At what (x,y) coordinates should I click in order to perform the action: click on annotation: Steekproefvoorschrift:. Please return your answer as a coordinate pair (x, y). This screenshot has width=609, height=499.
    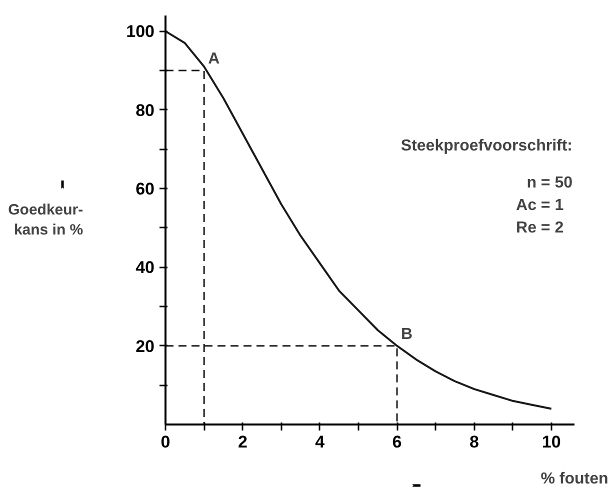
    Looking at the image, I should click on (486, 146).